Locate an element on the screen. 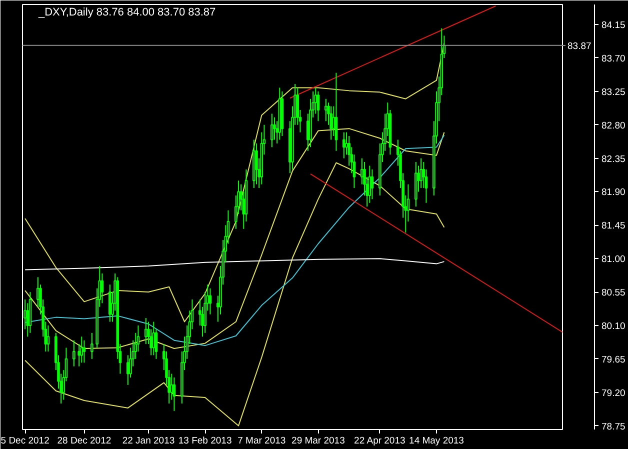 The width and height of the screenshot is (628, 449). x-tick-label: 5 Dec 2012 is located at coordinates (25, 441).